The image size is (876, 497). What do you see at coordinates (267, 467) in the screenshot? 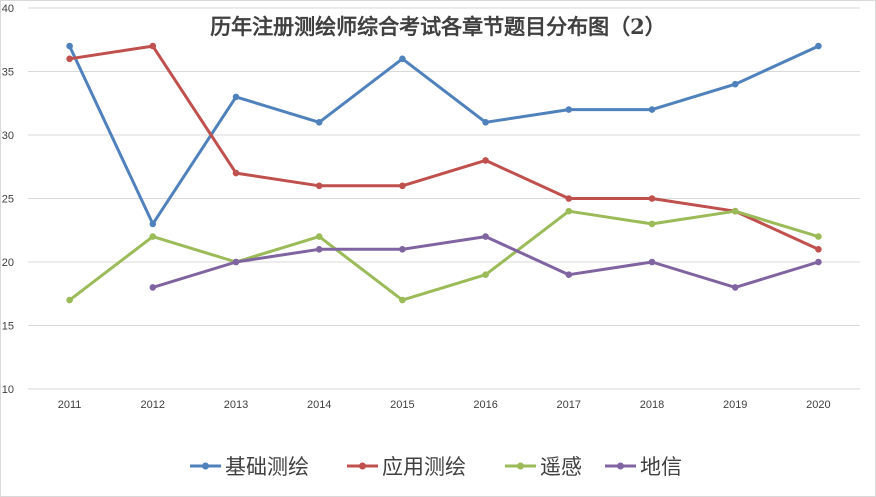
I see `legend-label: 基础测绘` at bounding box center [267, 467].